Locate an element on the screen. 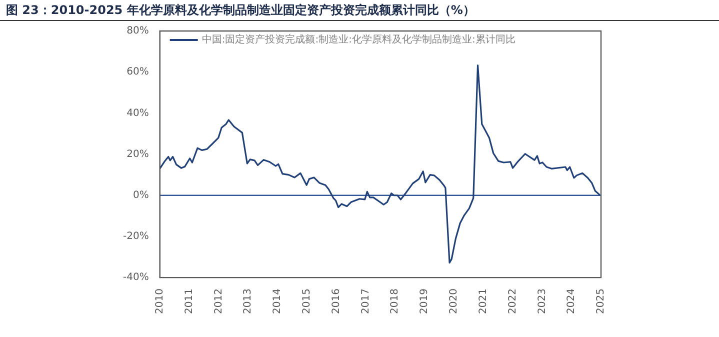  y-tick-label: 60% is located at coordinates (137, 72).